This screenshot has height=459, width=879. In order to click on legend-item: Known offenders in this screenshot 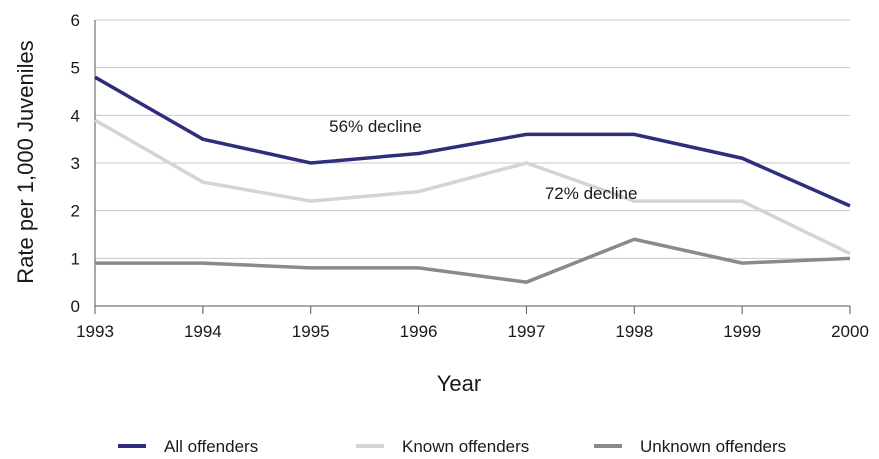, I will do `click(442, 446)`.